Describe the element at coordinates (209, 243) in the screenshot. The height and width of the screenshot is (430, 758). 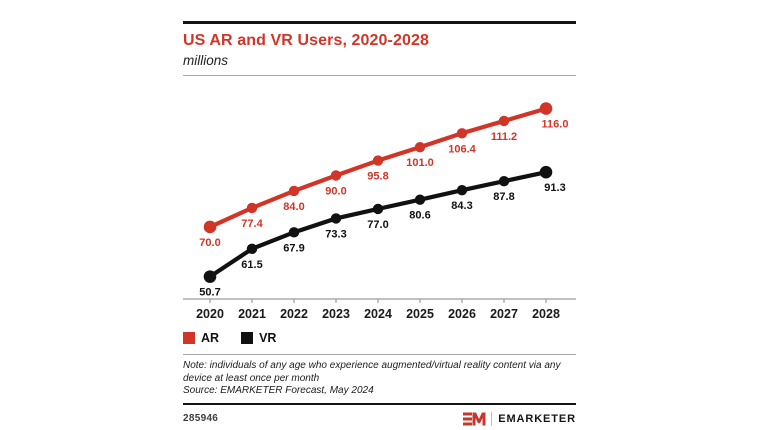
I see `svg-text: 70.0` at that location.